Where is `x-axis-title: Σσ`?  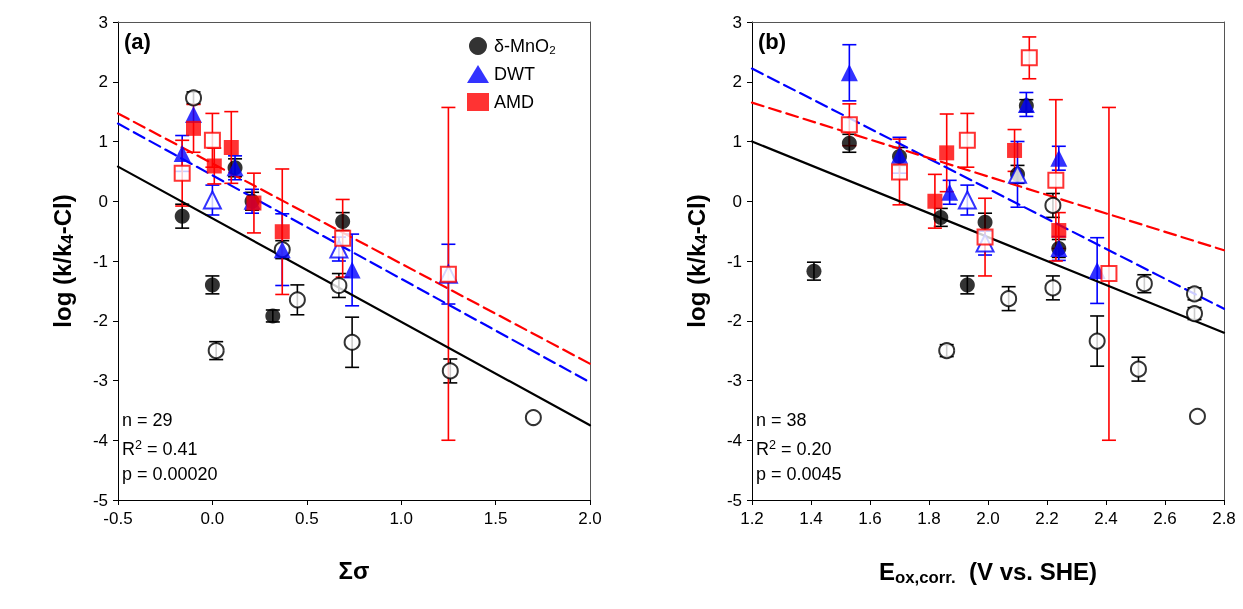
x-axis-title: Σσ is located at coordinates (354, 570).